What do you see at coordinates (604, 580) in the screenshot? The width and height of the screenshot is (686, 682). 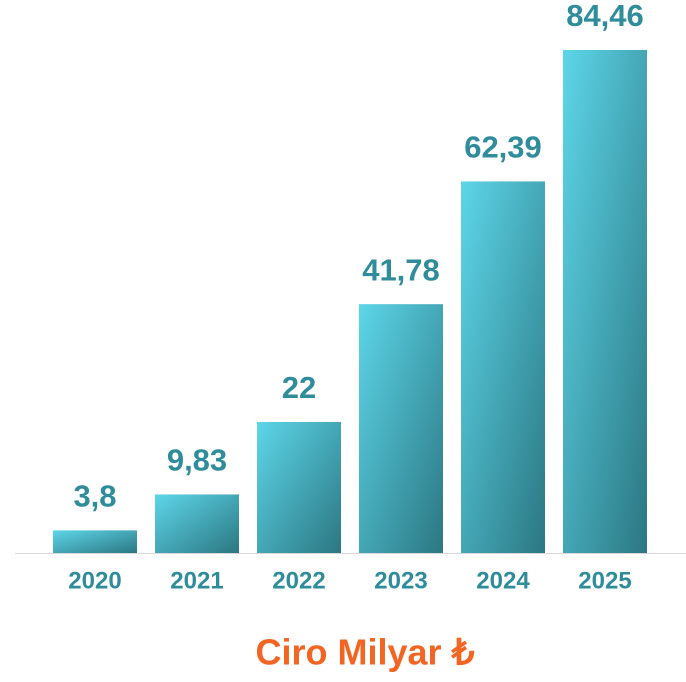 I see `x-tick-label: 2025` at bounding box center [604, 580].